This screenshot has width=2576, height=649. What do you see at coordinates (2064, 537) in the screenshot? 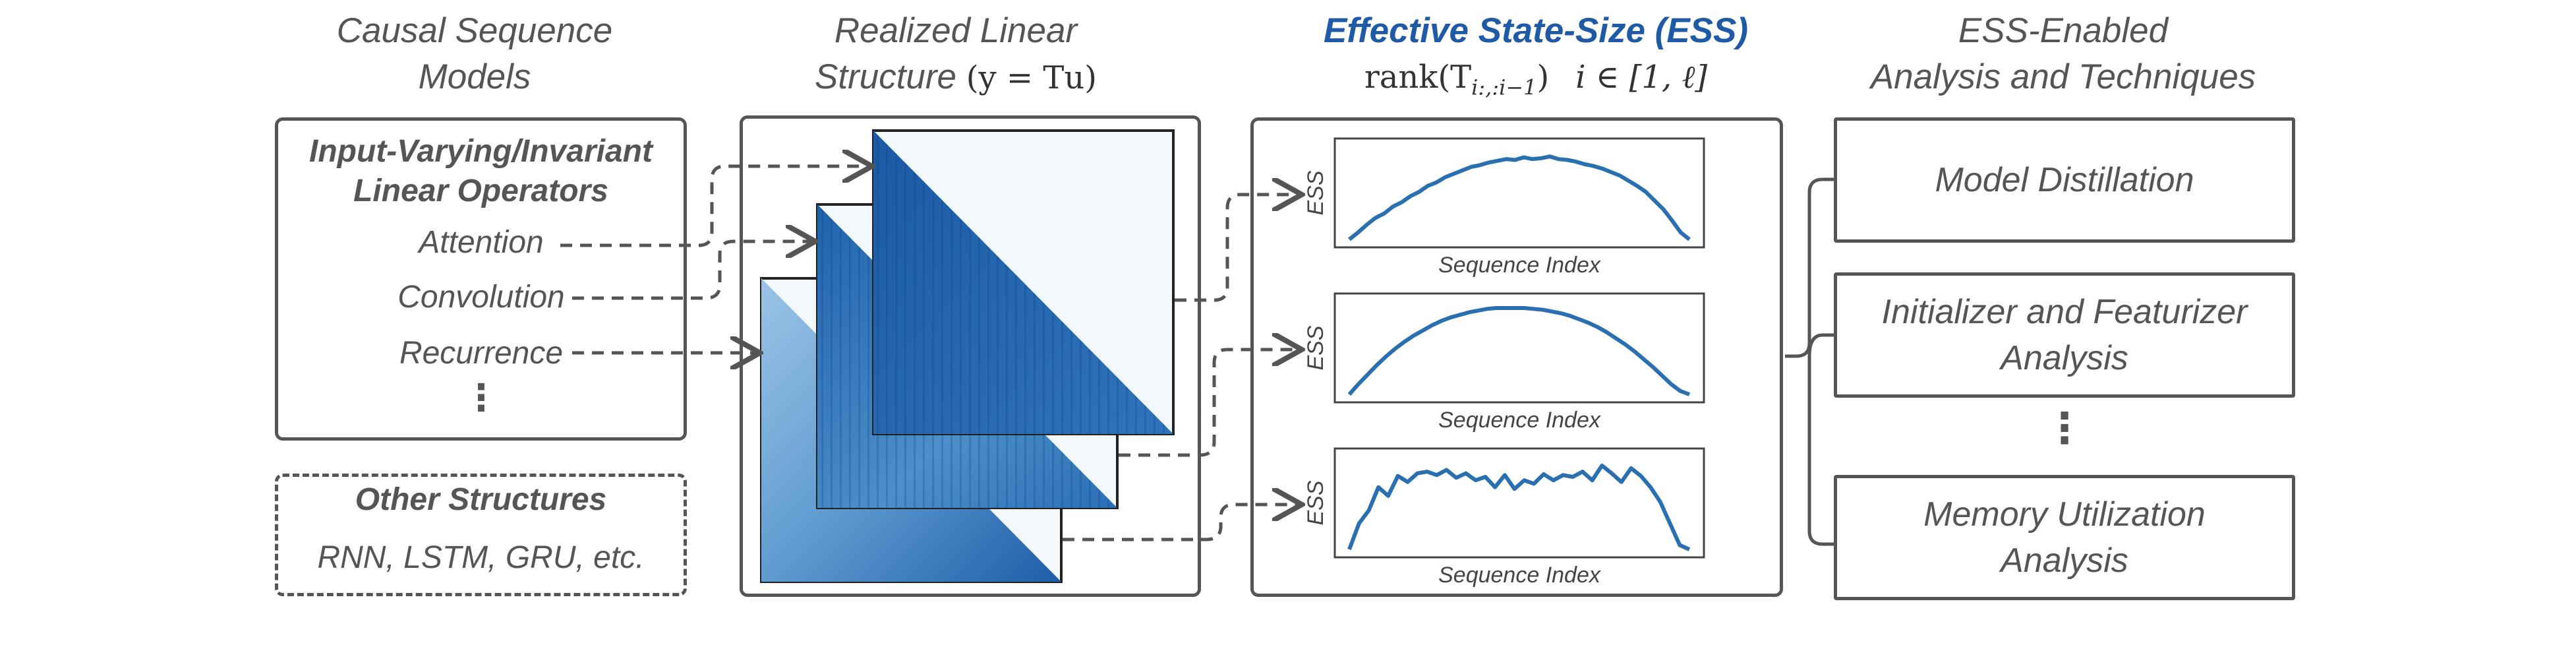
I see `technique-memory-utilization: Memory Utilization Analysis` at bounding box center [2064, 537].